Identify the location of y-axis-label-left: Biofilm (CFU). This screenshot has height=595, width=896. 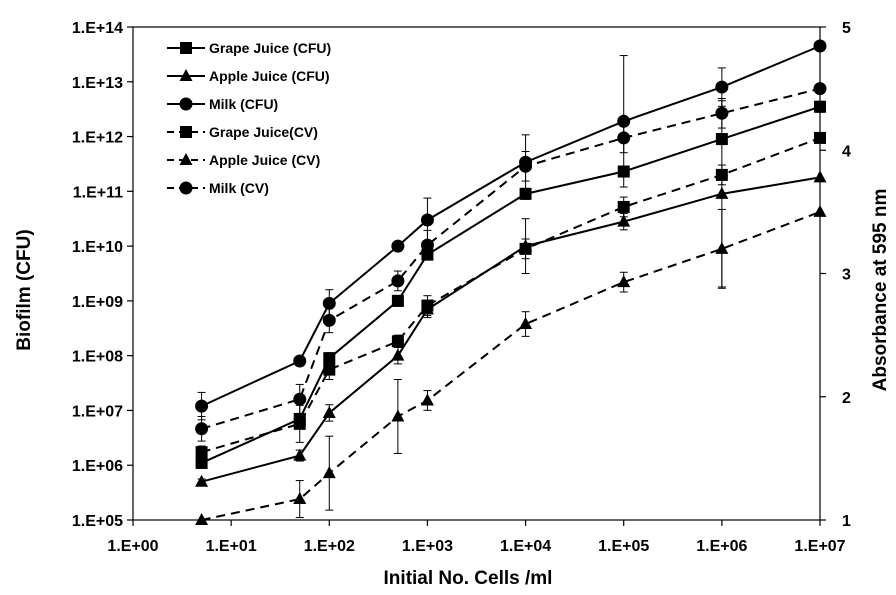
(24, 289).